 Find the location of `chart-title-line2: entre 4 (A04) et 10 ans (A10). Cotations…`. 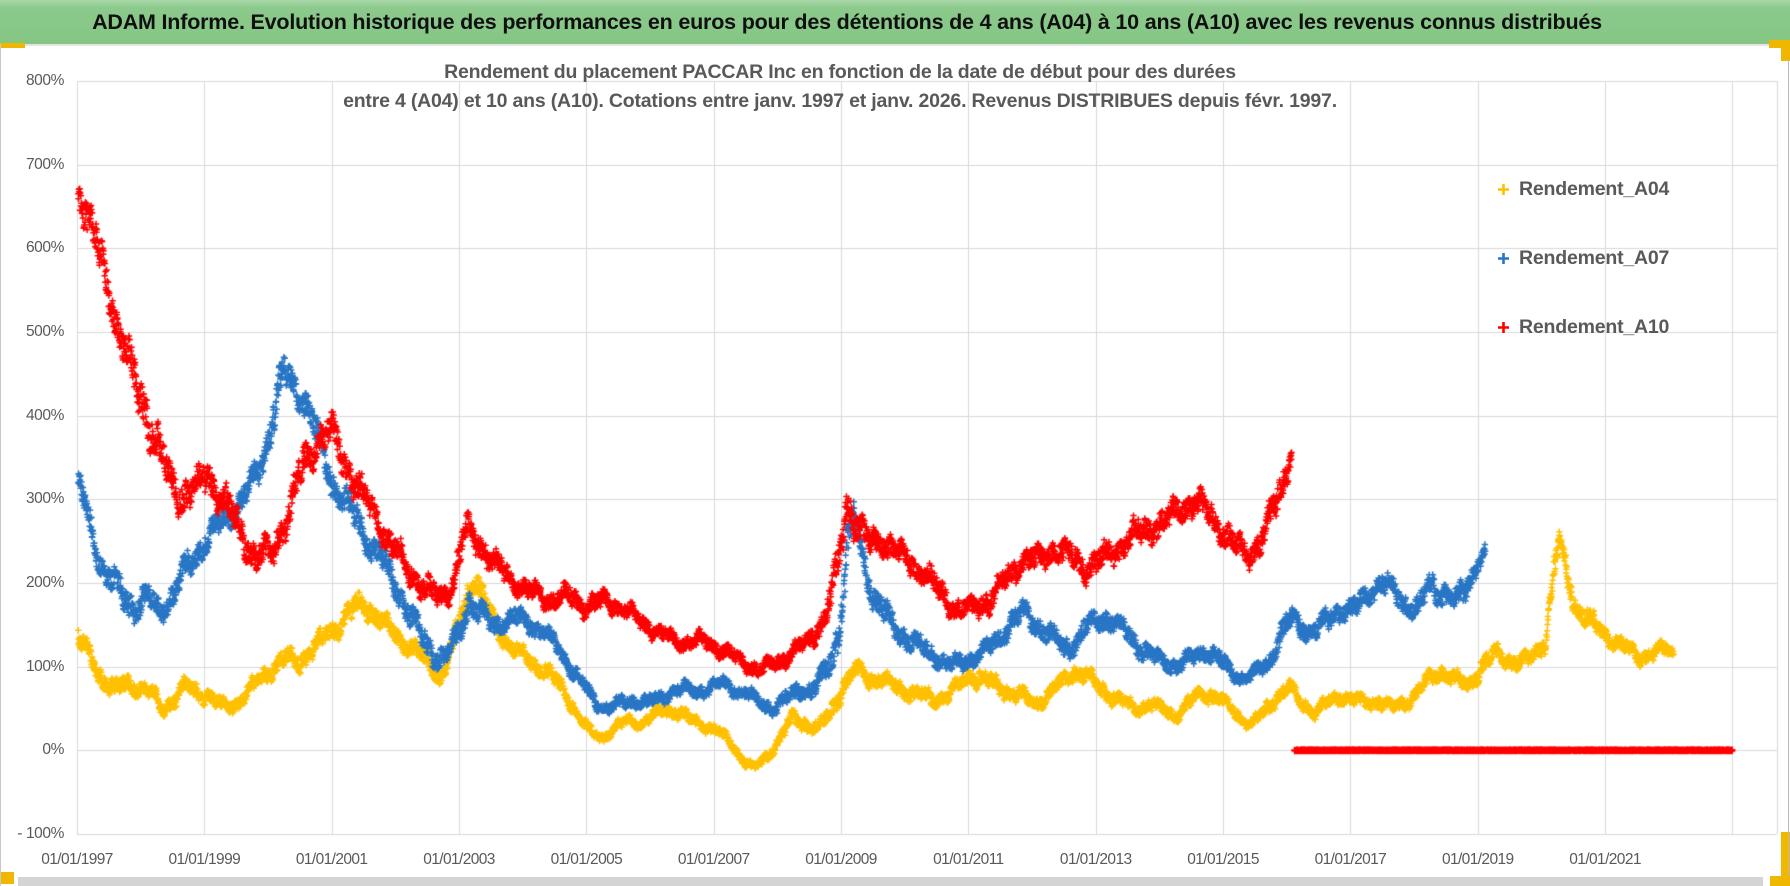

chart-title-line2: entre 4 (A04) et 10 ans (A10). Cotations… is located at coordinates (840, 101).